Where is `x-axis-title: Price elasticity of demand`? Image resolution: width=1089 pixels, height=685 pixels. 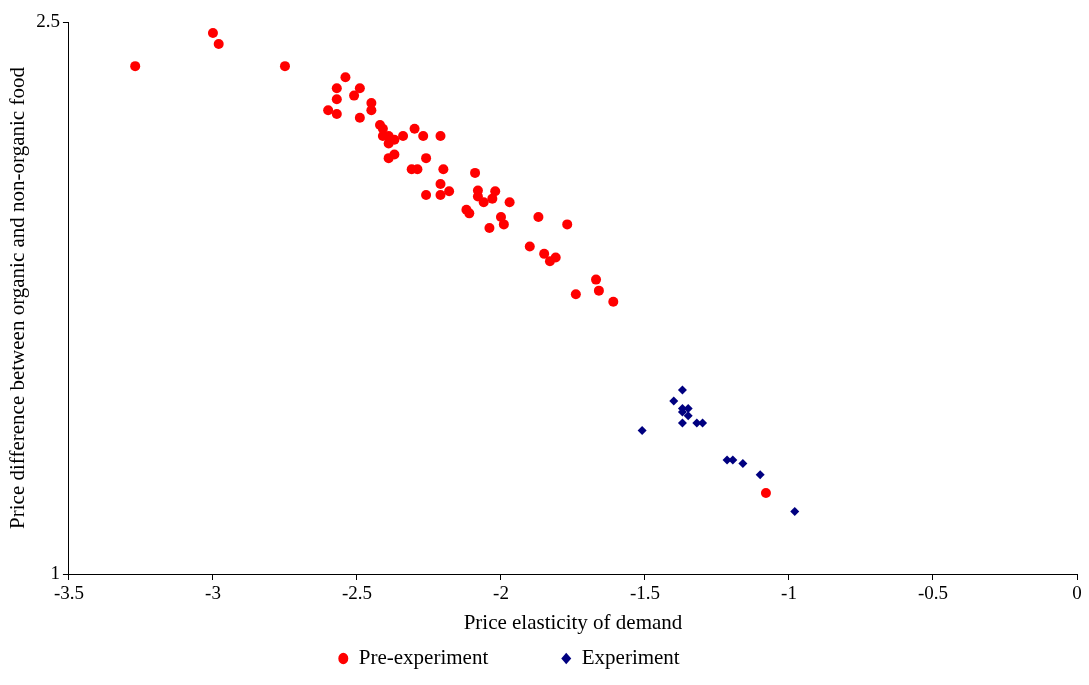
x-axis-title: Price elasticity of demand is located at coordinates (573, 621).